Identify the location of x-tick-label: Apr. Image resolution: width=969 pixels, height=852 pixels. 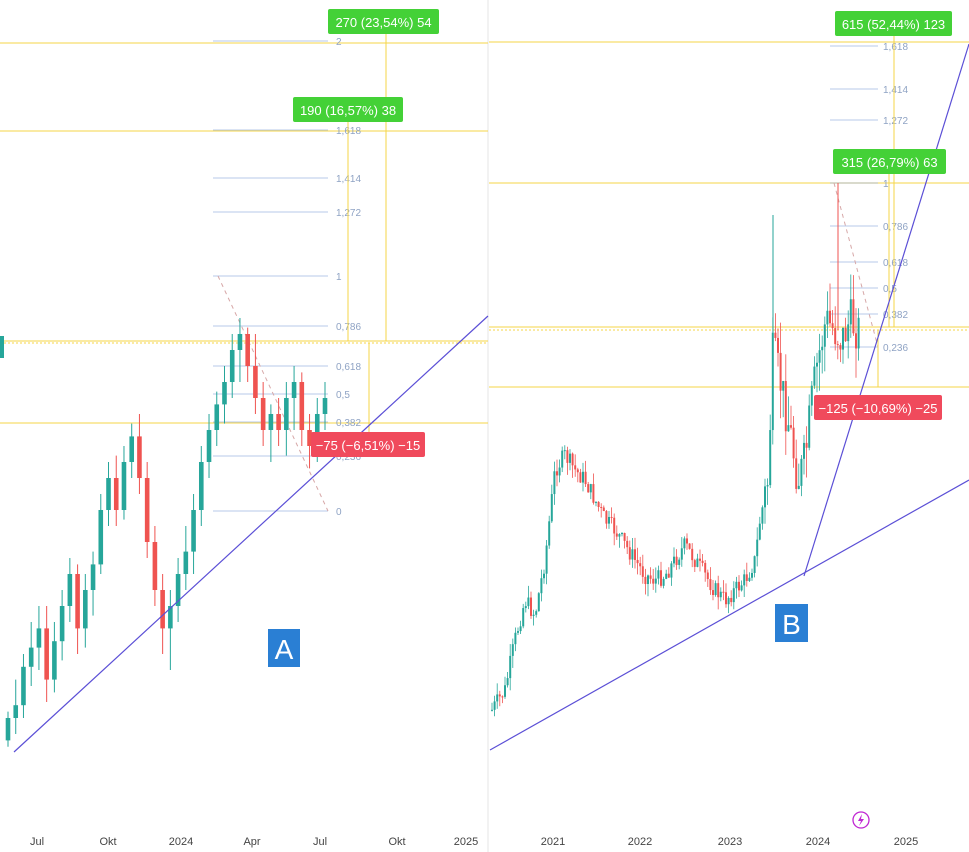
(251, 842).